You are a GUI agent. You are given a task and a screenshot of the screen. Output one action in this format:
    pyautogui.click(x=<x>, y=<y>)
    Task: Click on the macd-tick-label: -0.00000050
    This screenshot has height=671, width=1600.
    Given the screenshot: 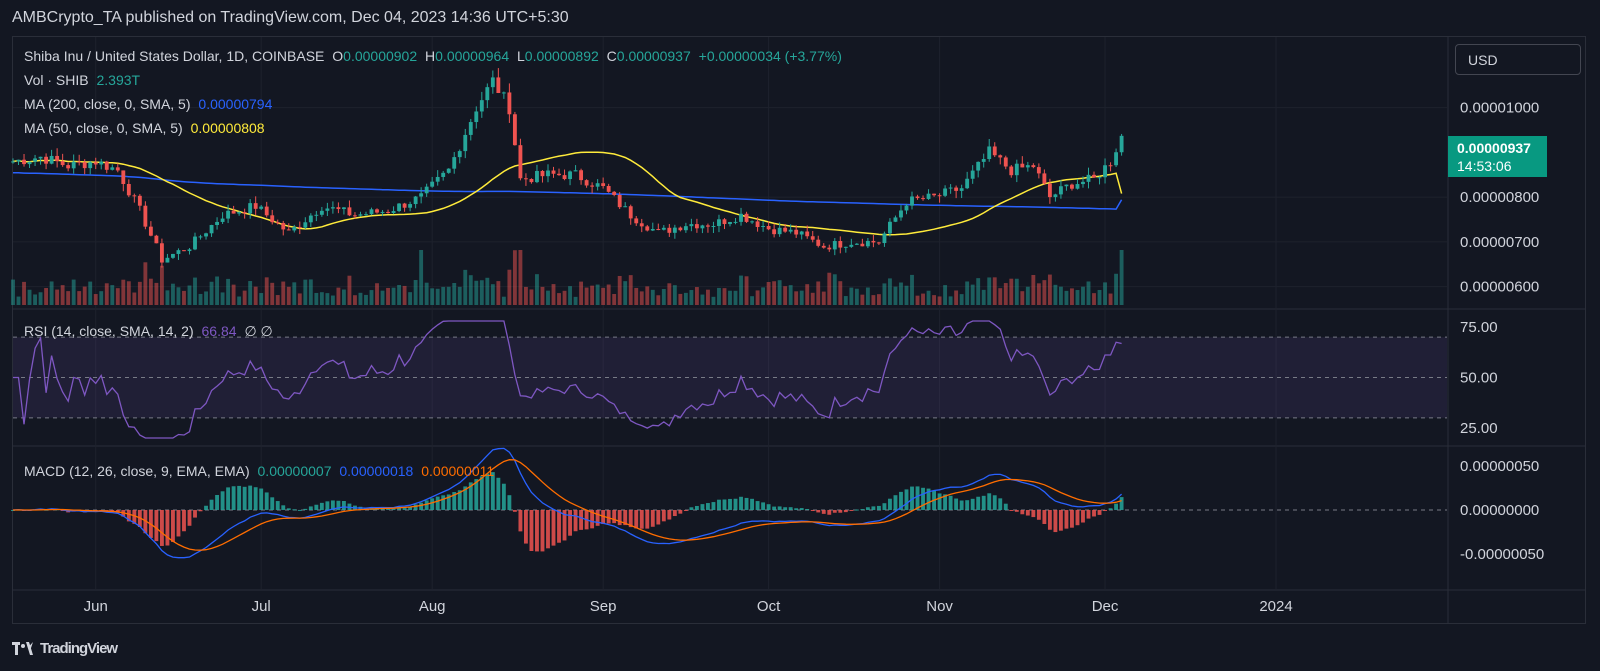 What is the action you would take?
    pyautogui.click(x=1502, y=554)
    